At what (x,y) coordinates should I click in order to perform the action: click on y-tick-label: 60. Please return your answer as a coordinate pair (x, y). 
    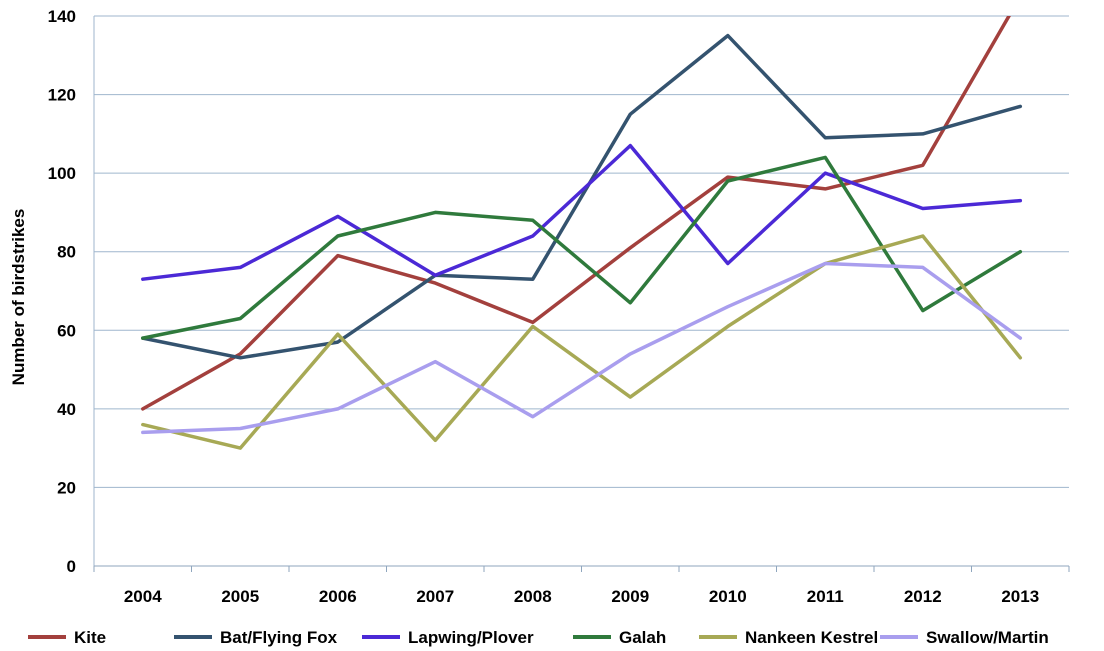
    Looking at the image, I should click on (66, 330).